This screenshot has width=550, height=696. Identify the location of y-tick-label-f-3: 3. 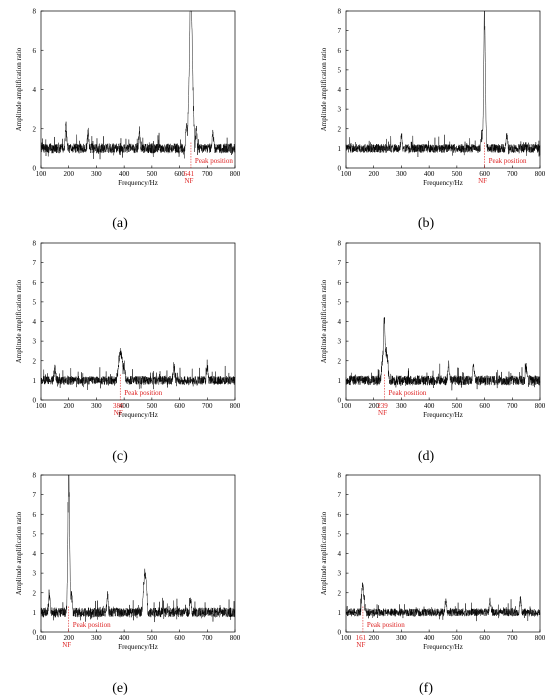
(340, 574).